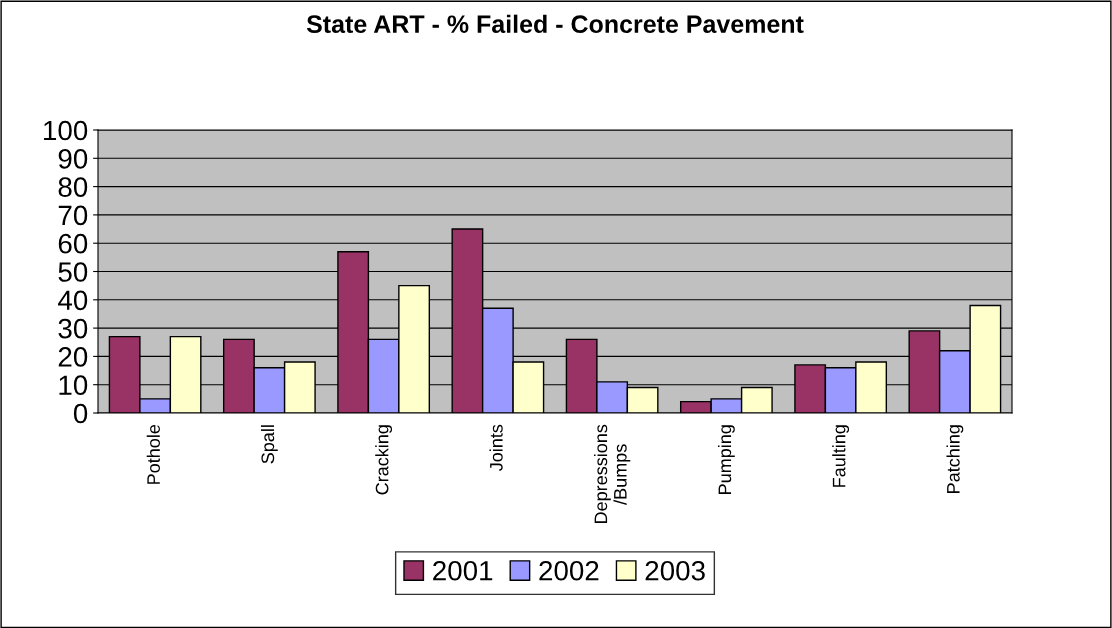 This screenshot has width=1112, height=628. What do you see at coordinates (73, 385) in the screenshot?
I see `y-tick-label: 10` at bounding box center [73, 385].